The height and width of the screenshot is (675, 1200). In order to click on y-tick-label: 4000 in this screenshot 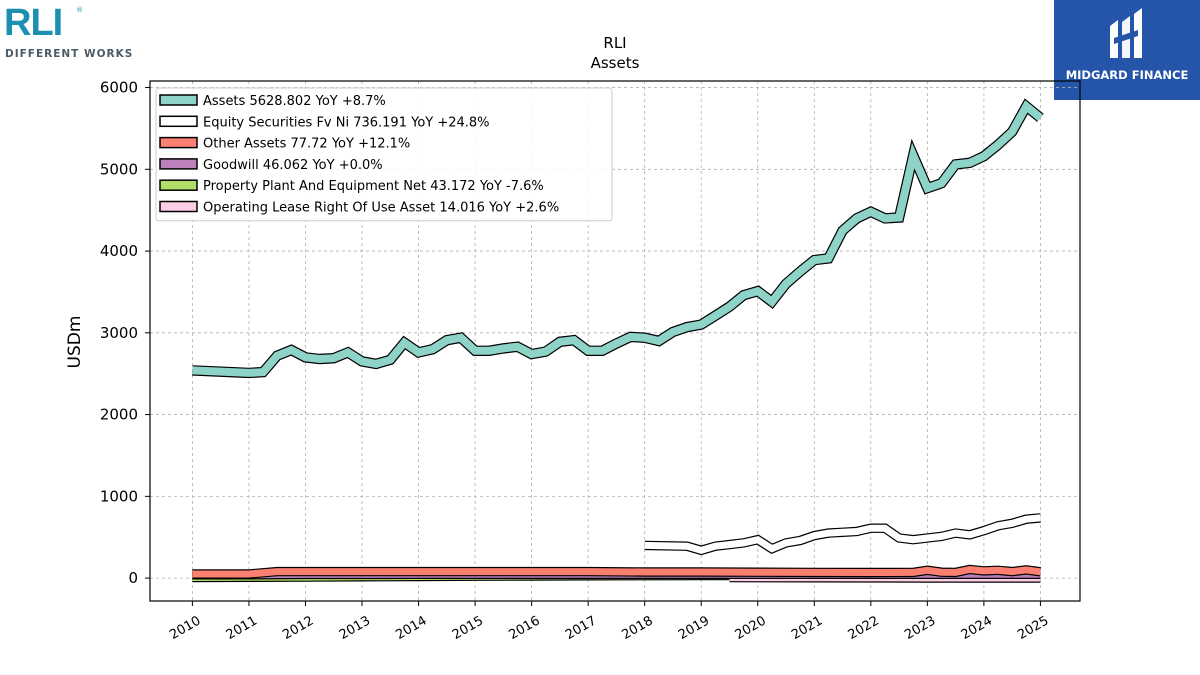, I will do `click(119, 251)`.